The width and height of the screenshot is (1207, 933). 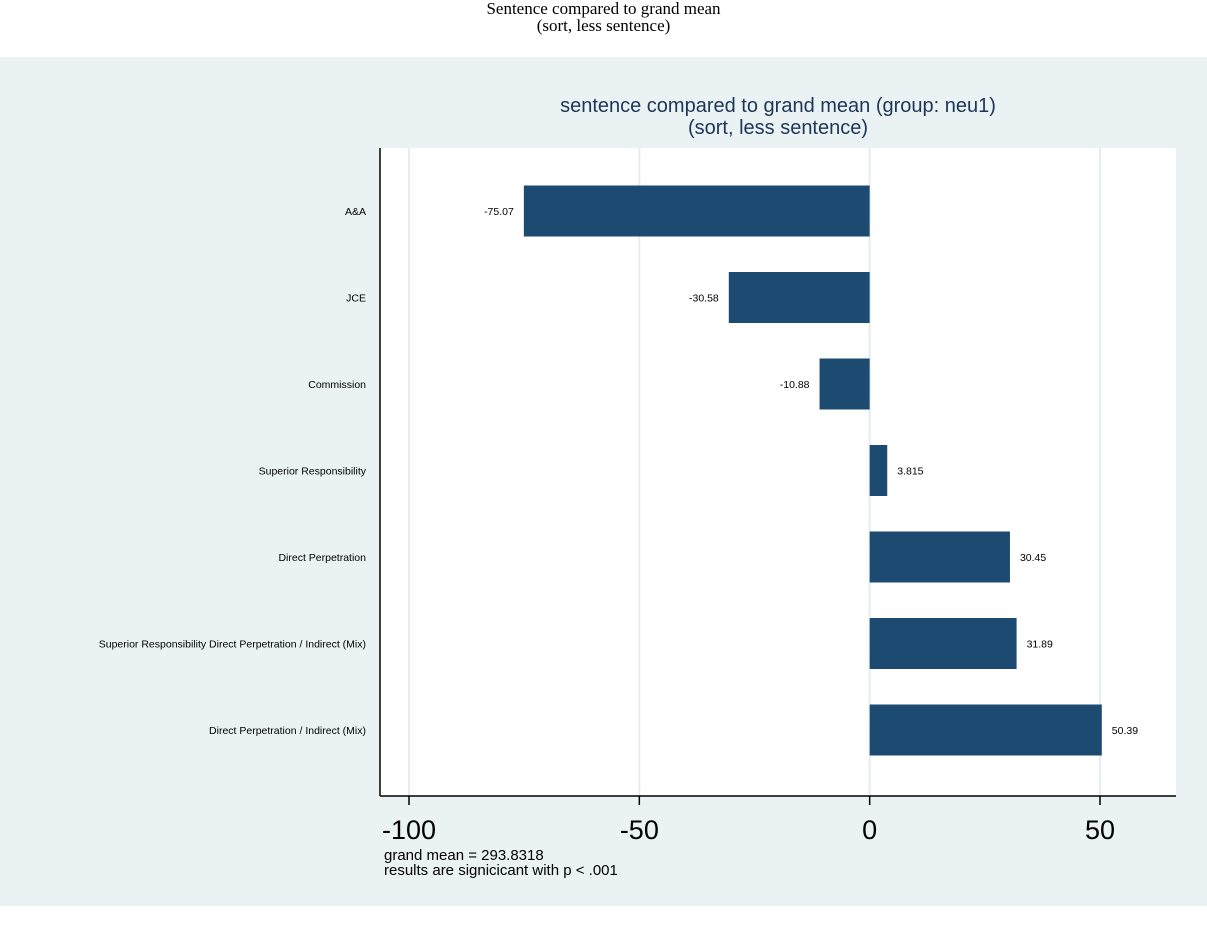 I want to click on category-label: A&A, so click(x=355, y=212).